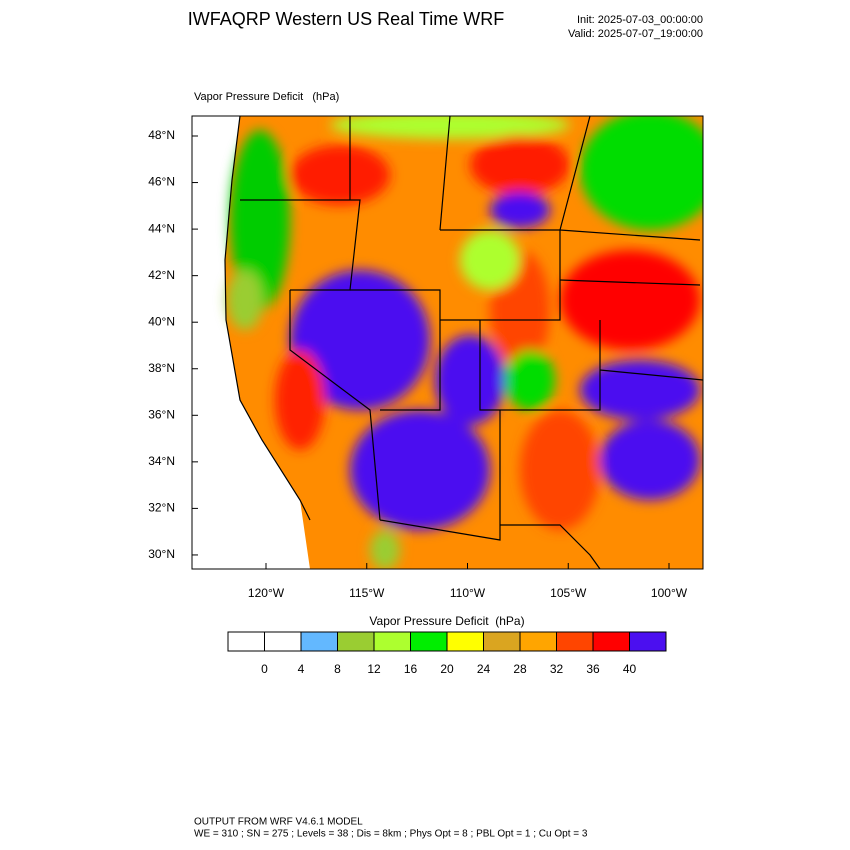  I want to click on colorbar-label: 4, so click(301, 669).